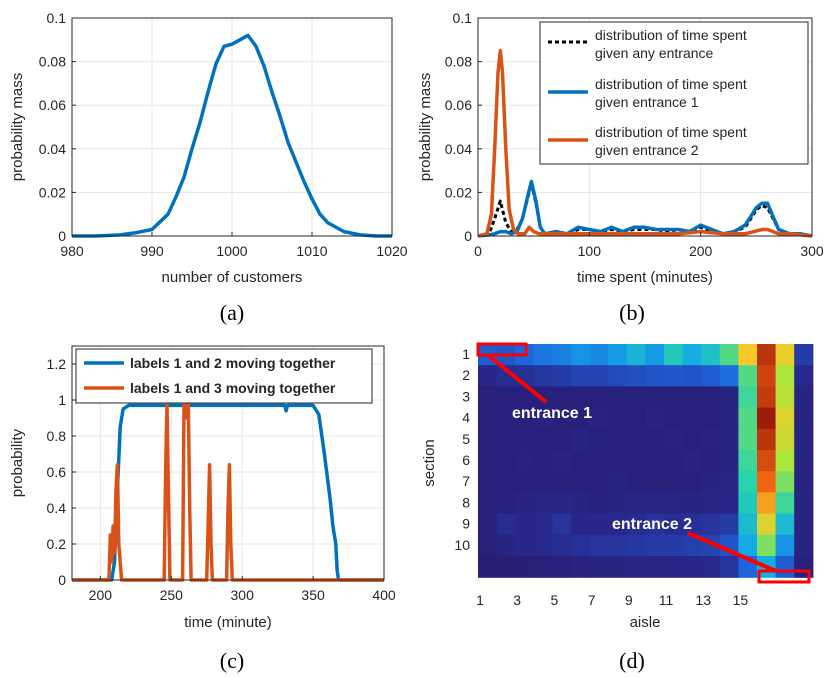 This screenshot has width=831, height=677. I want to click on entrance-1-arrow, so click(517, 378).